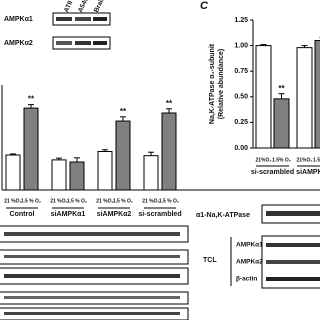 The height and width of the screenshot is (320, 320). I want to click on tcl-label: TCL, so click(210, 260).